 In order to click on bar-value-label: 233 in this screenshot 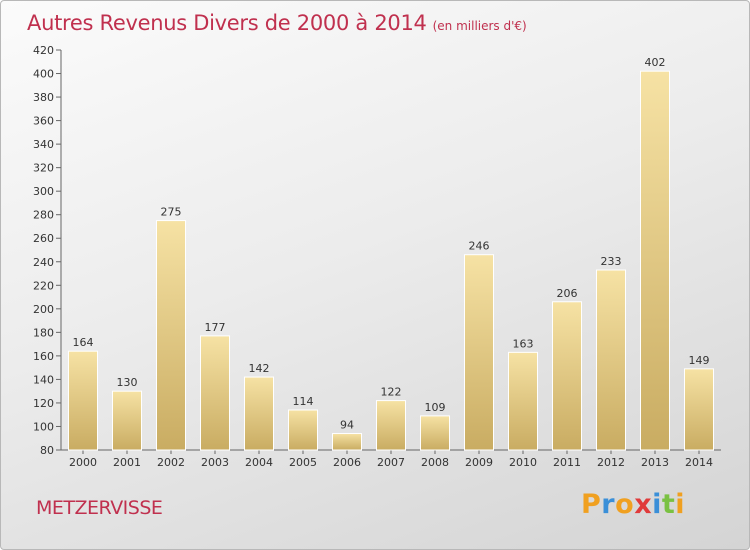, I will do `click(611, 261)`.